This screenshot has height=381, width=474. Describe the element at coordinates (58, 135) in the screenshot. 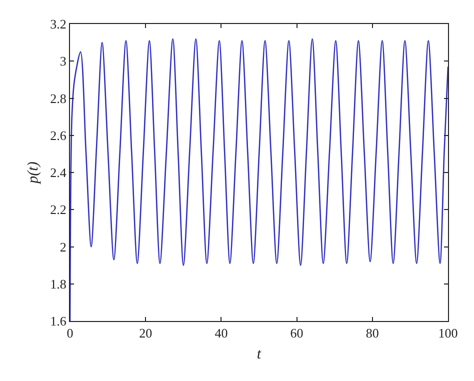

I see `y-tick-label: 2.6` at that location.